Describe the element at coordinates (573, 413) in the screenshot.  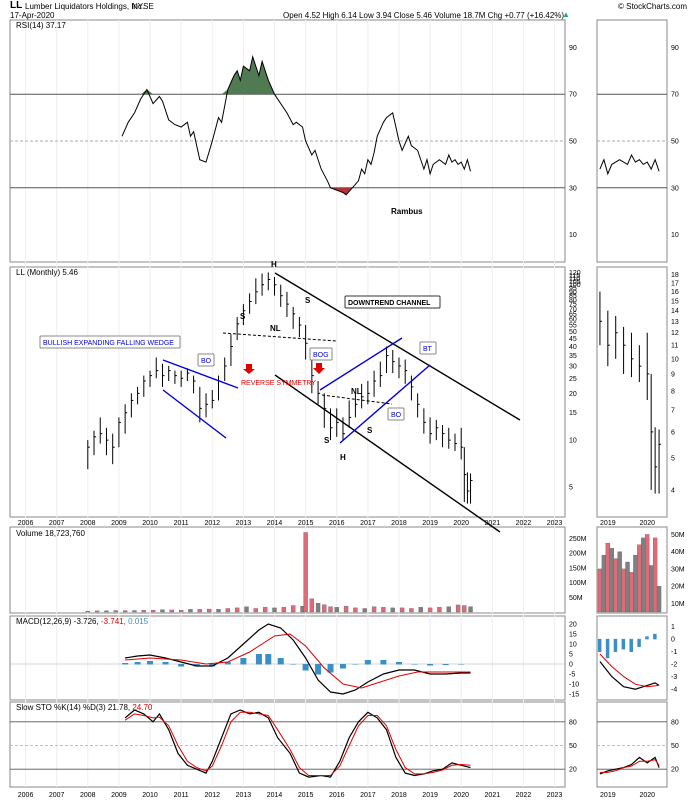
I see `price-y-tick: 15` at that location.